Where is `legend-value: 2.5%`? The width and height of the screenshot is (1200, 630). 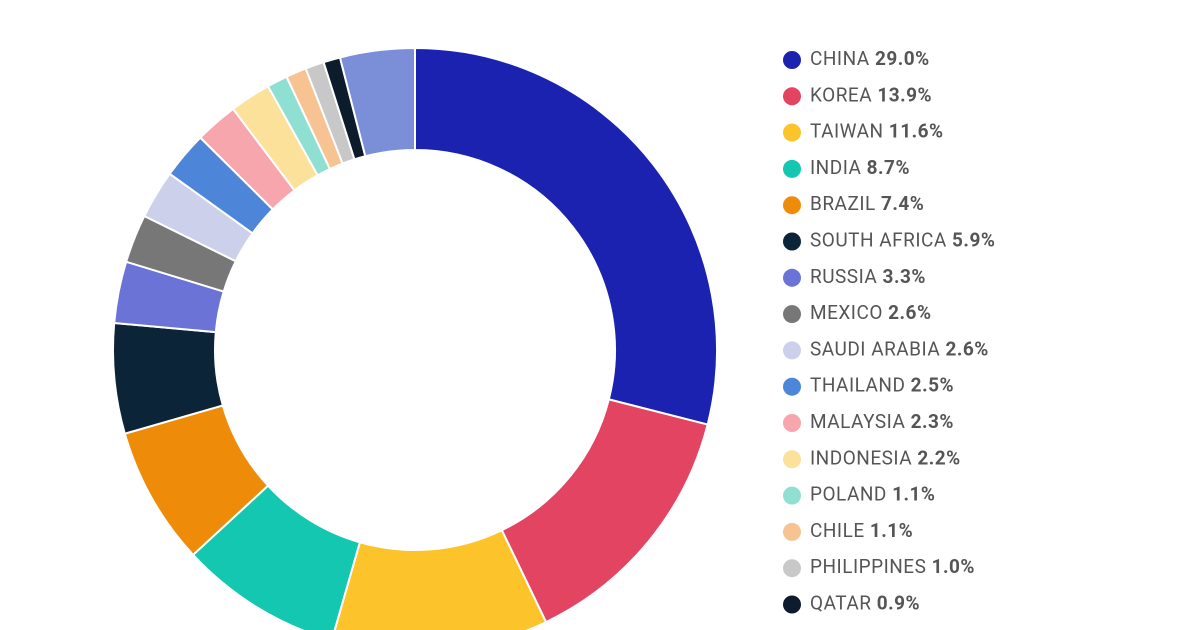 legend-value: 2.5% is located at coordinates (932, 385).